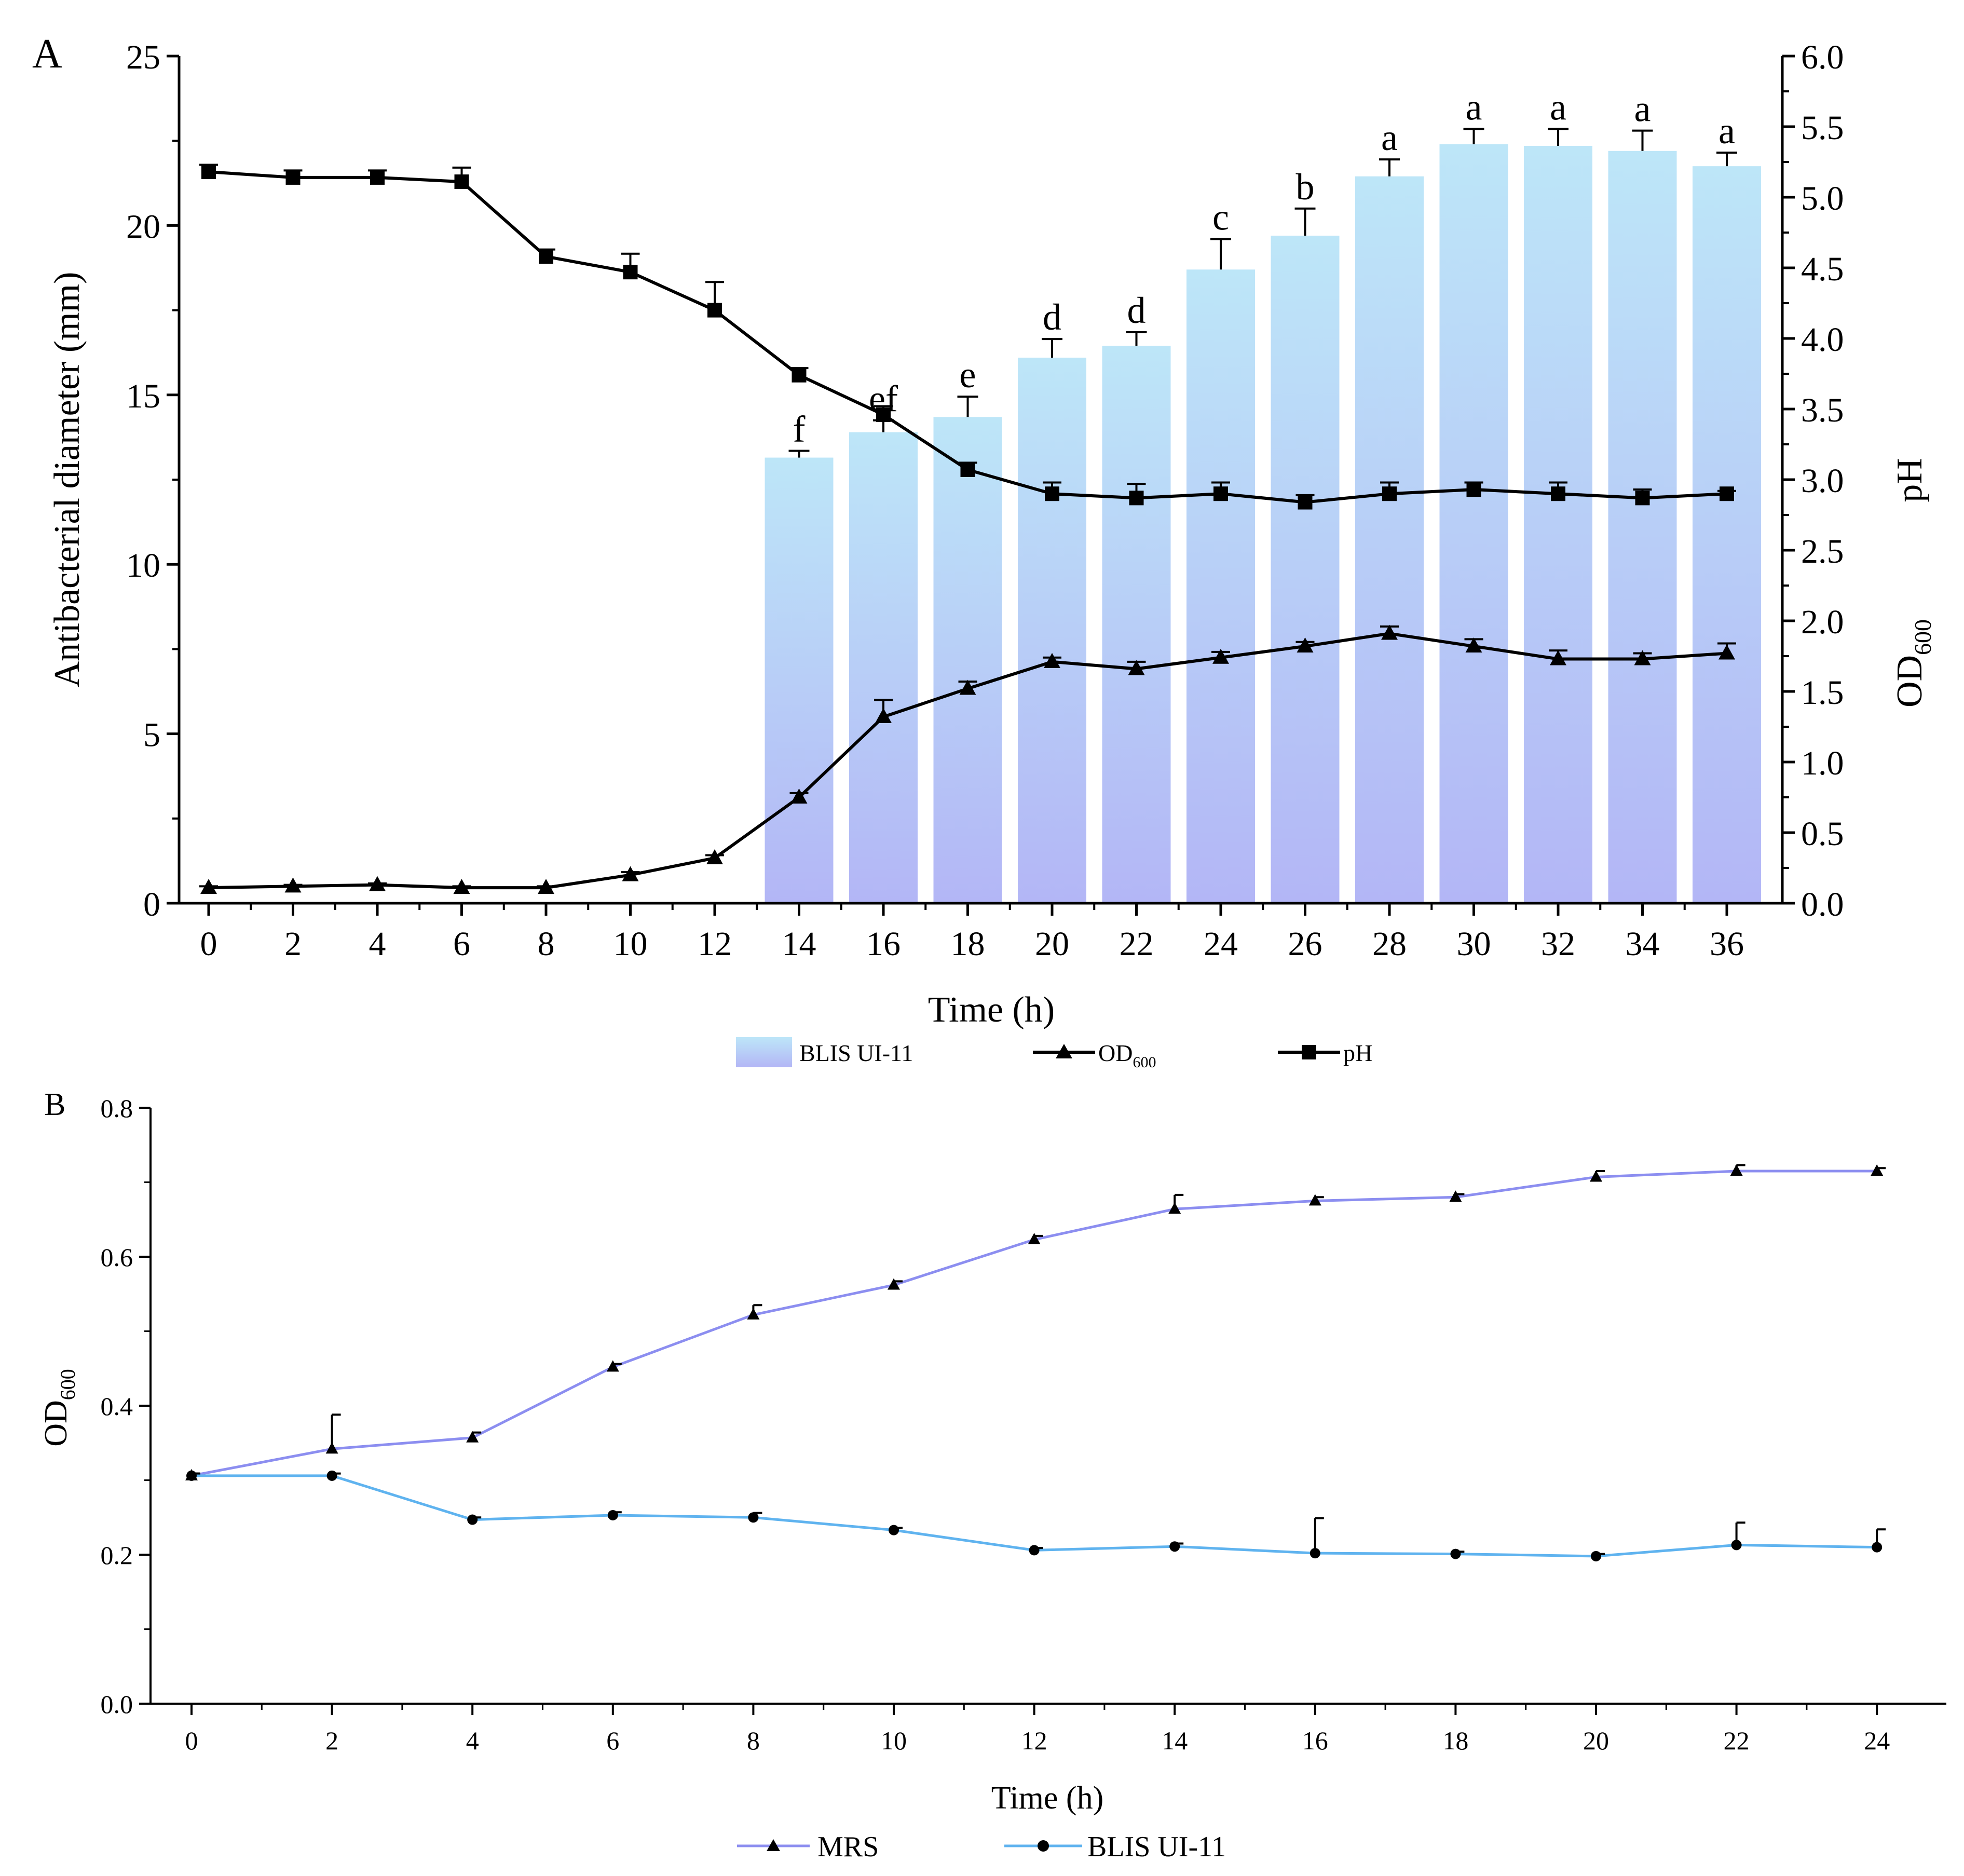 Image resolution: width=1964 pixels, height=1876 pixels. I want to click on right-tick-label: 2.5, so click(1822, 551).